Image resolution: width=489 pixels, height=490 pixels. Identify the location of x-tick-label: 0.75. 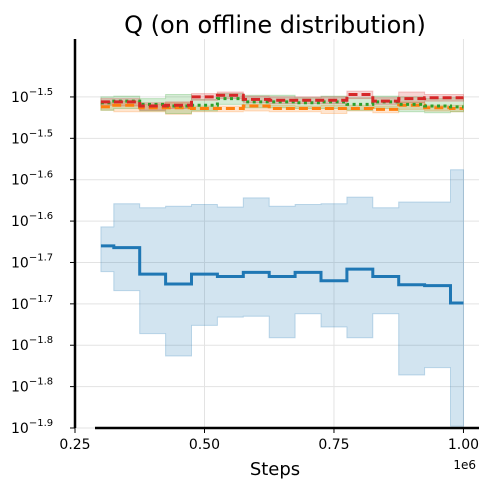
(333, 445).